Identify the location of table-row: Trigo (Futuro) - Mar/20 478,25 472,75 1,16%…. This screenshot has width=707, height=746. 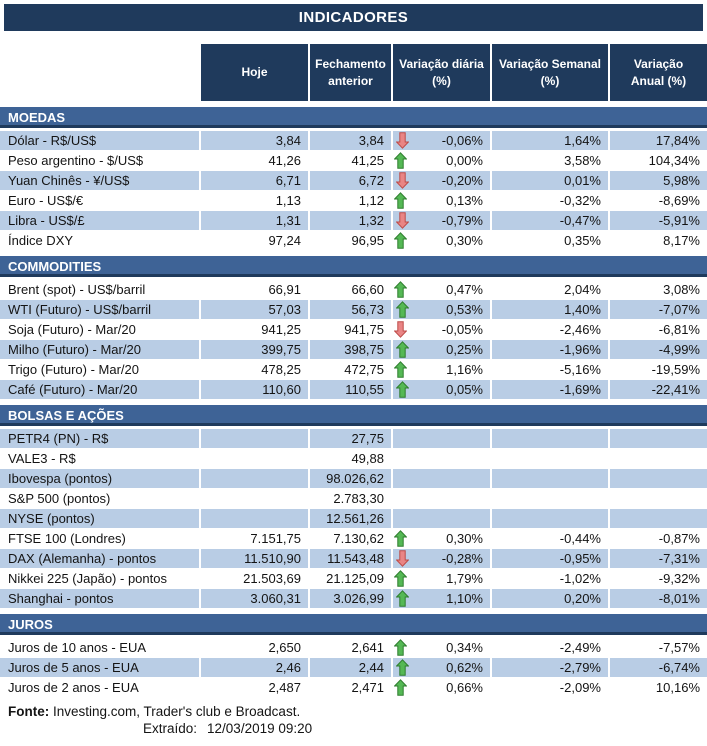
(353, 369).